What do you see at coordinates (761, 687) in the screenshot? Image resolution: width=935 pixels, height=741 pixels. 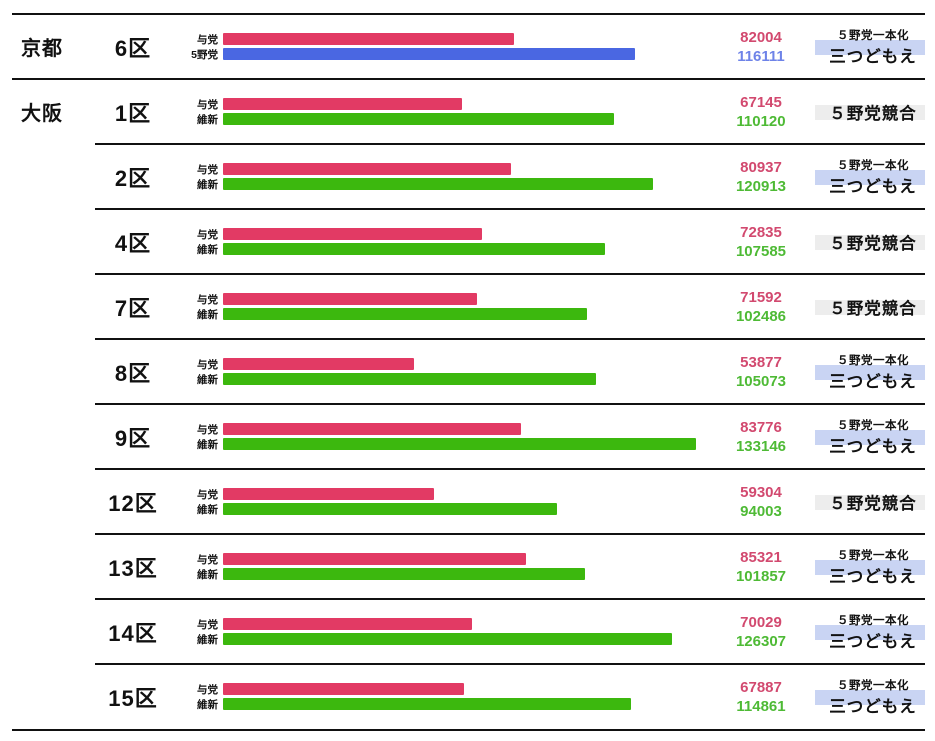 I see `vote-value: 67887` at bounding box center [761, 687].